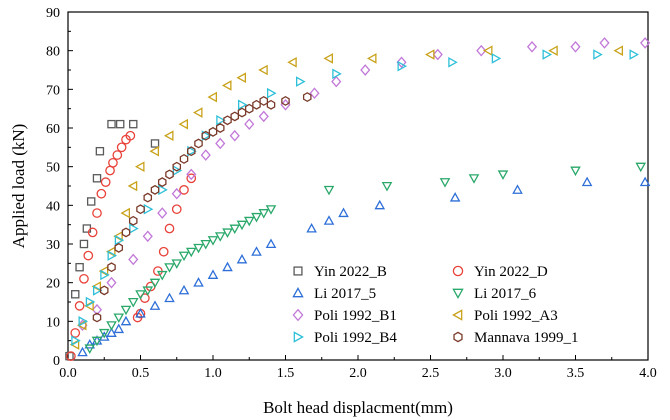 The width and height of the screenshot is (670, 420). What do you see at coordinates (112, 240) in the screenshot?
I see `series-yin-2022-b` at bounding box center [112, 240].